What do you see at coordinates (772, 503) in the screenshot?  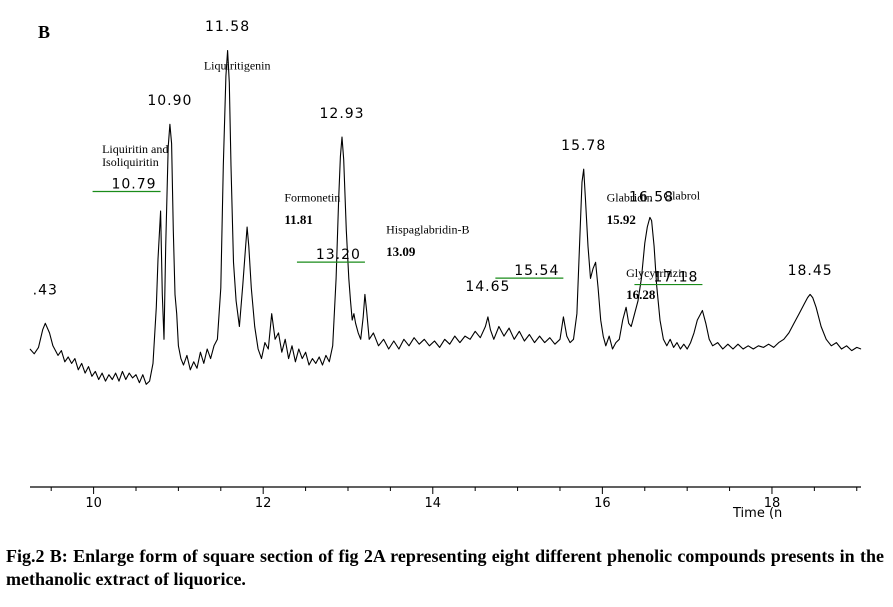 I see `x-tick-label: 18` at bounding box center [772, 503].